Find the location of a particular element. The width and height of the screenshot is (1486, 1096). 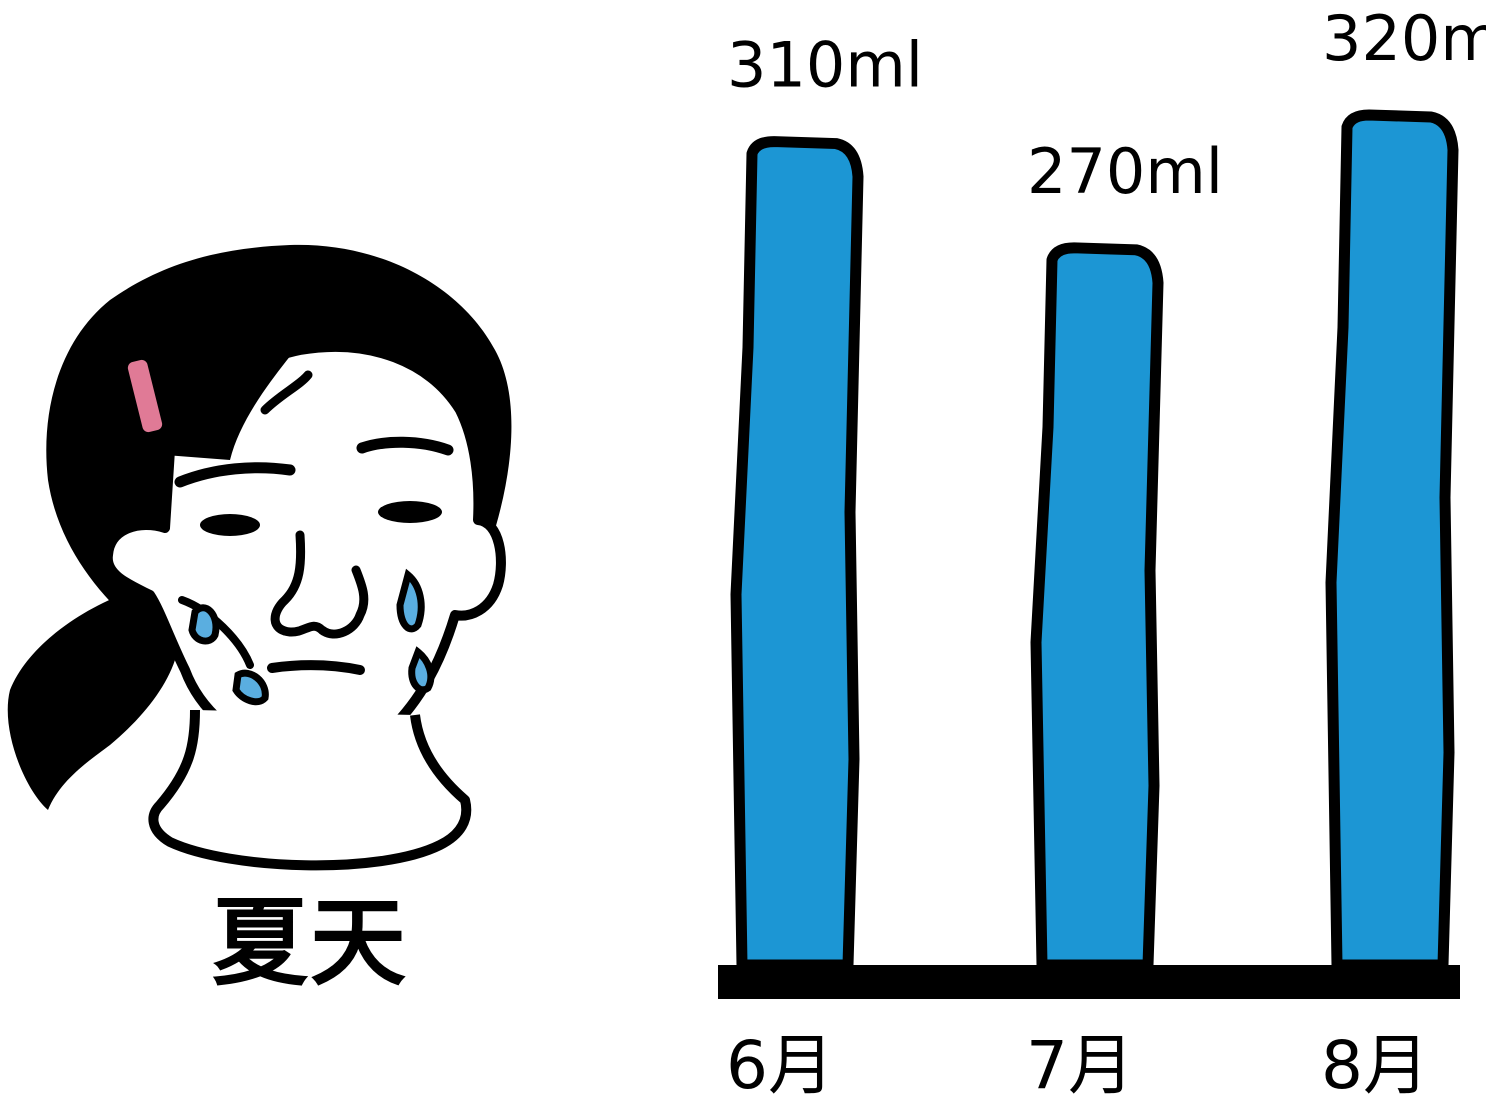

category-label-3: 8月 is located at coordinates (1375, 1061).